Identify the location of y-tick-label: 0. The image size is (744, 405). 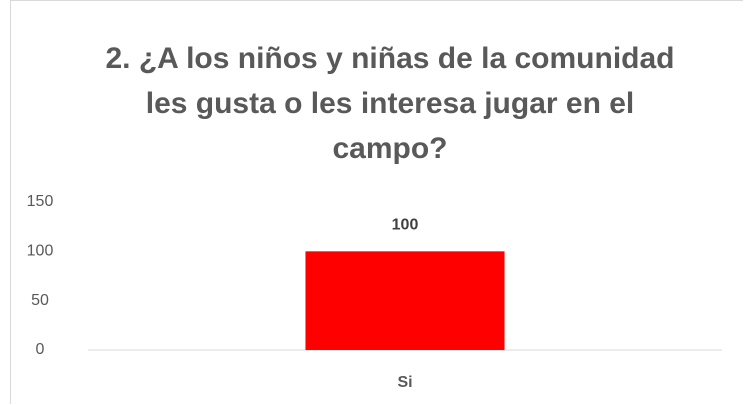
(40, 349).